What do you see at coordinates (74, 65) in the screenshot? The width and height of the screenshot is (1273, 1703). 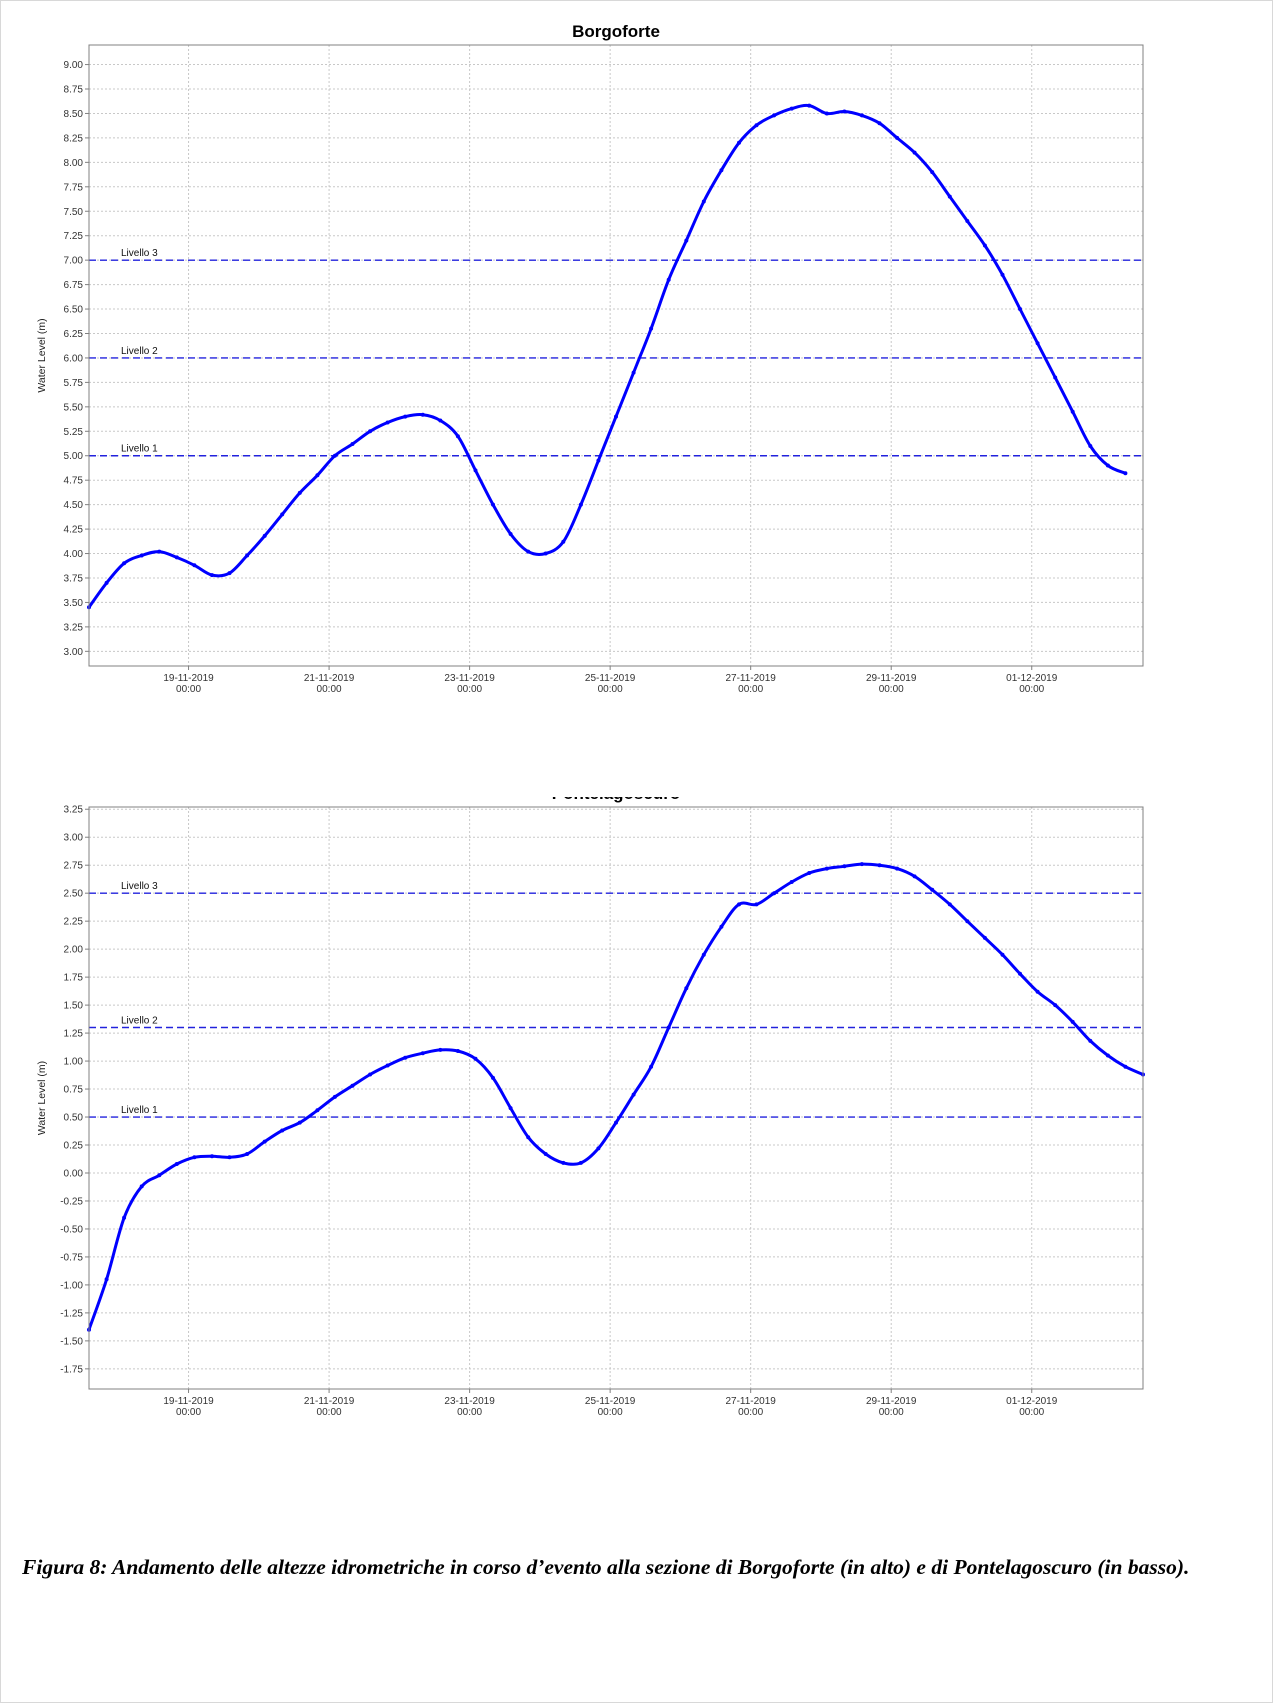 I see `y-tick-label: 9.00` at bounding box center [74, 65].